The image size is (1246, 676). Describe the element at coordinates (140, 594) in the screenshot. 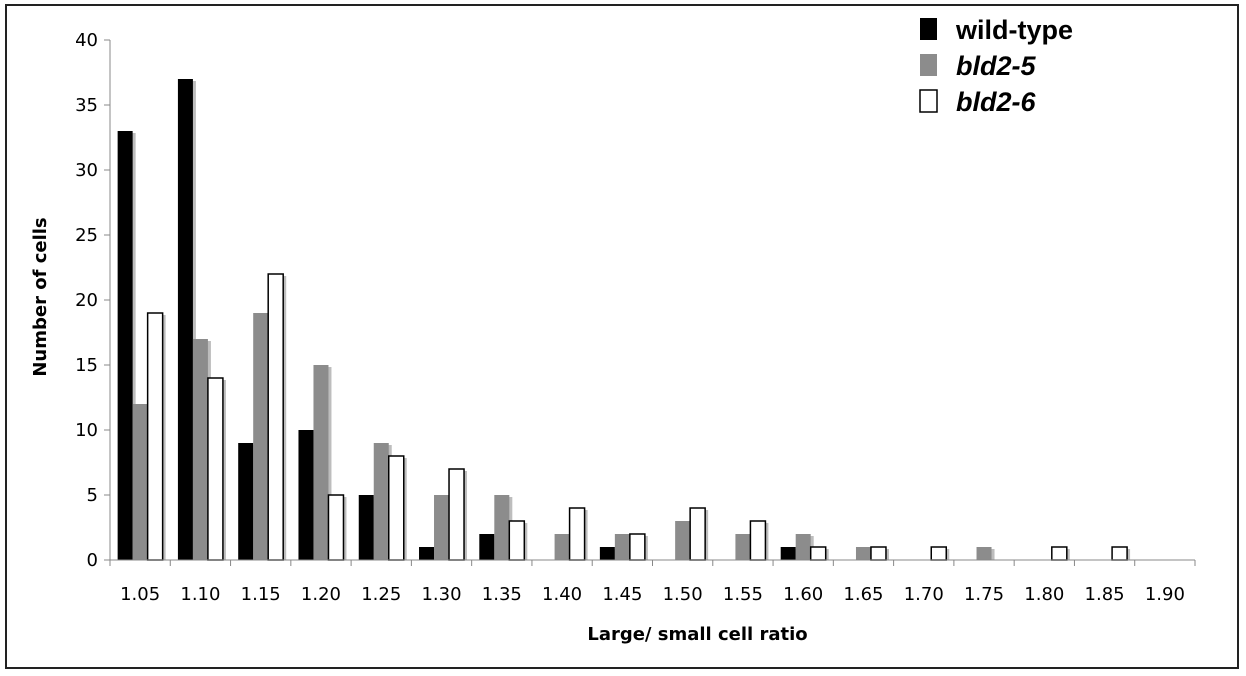

I see `x-tick-label: 1.05` at that location.